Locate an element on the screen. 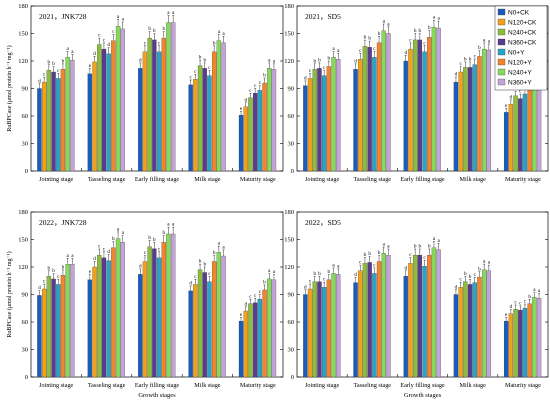  y-tick-label: 60 is located at coordinates (291, 322).